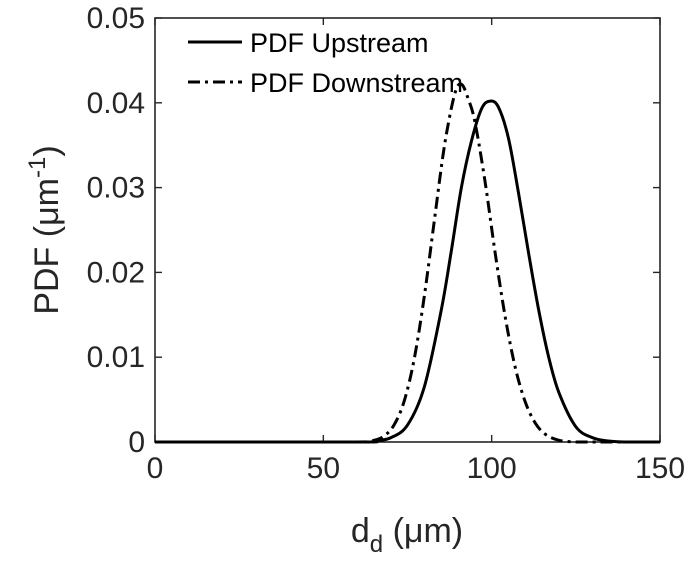 This screenshot has width=693, height=562. I want to click on y-tick-label: 0, so click(136, 442).